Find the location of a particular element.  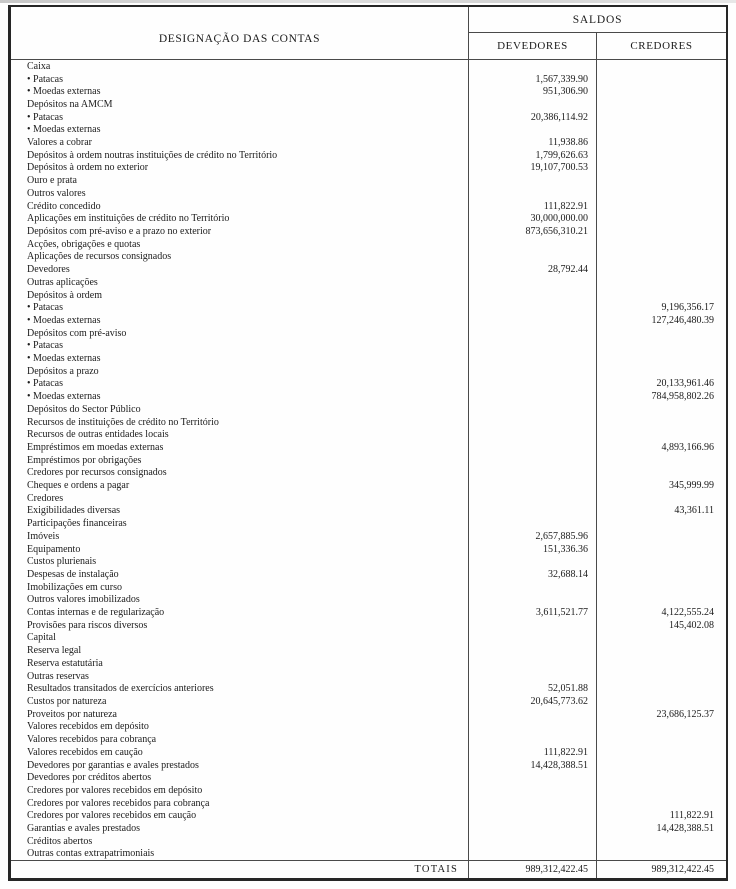

account-label: Depósitos à ordem is located at coordinates (240, 295).